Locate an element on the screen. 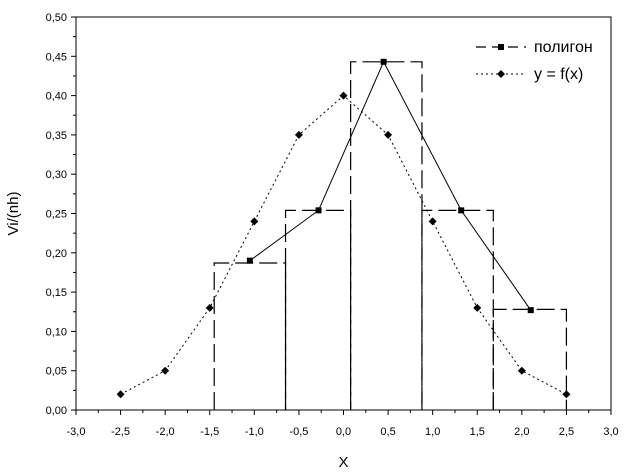 The image size is (633, 474). y-tick-label: 0,30 is located at coordinates (56, 175).